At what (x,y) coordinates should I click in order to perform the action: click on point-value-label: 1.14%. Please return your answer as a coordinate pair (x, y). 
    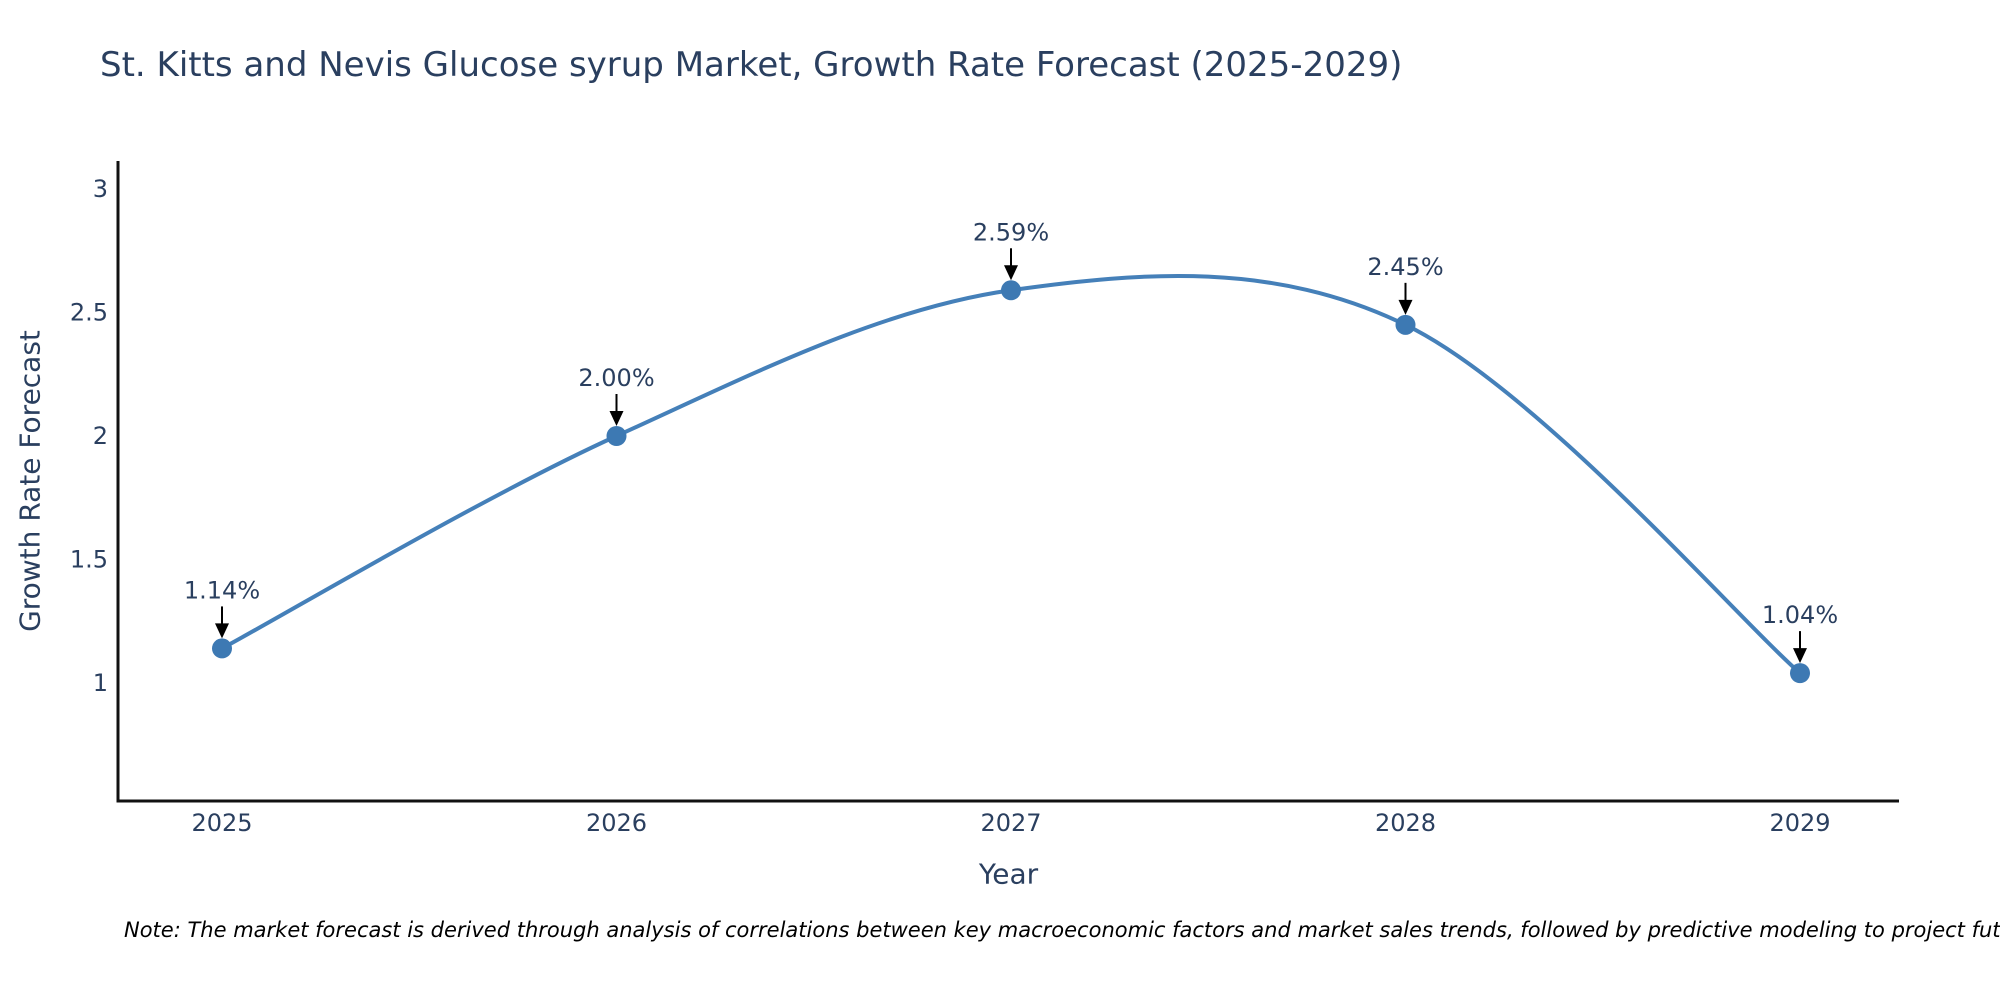
    Looking at the image, I should click on (222, 590).